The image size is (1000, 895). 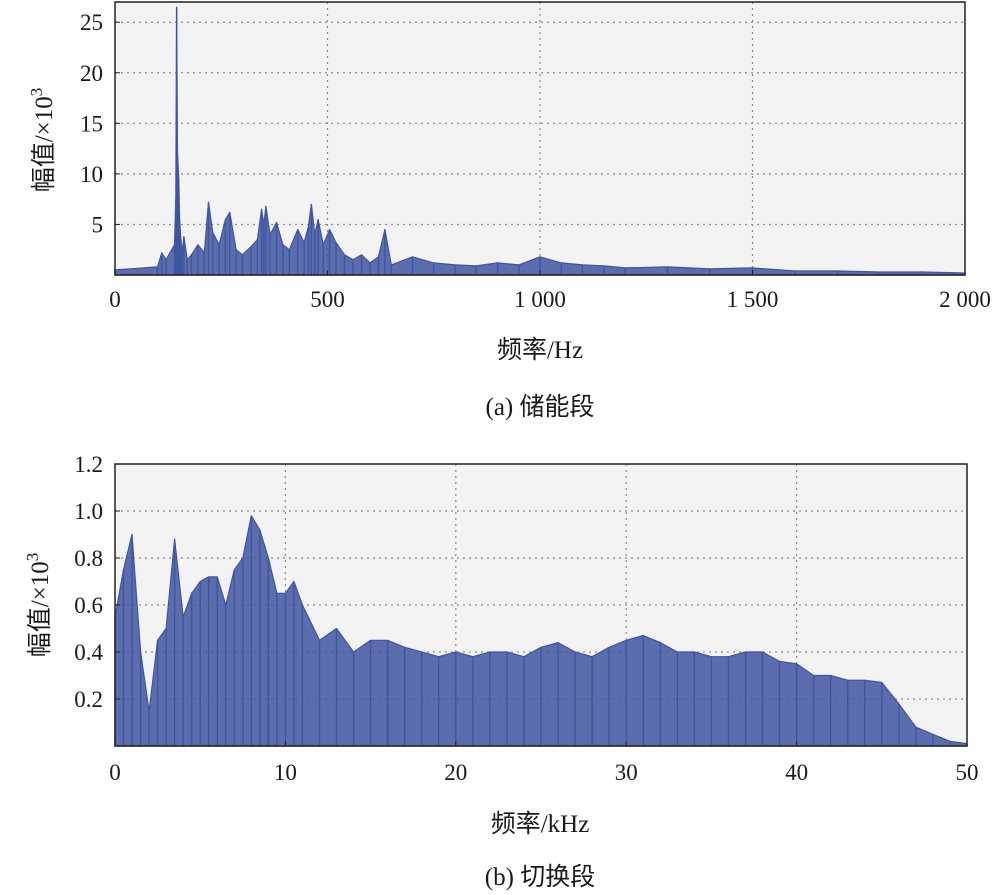 What do you see at coordinates (327, 299) in the screenshot?
I see `x-tick-label-a: 500` at bounding box center [327, 299].